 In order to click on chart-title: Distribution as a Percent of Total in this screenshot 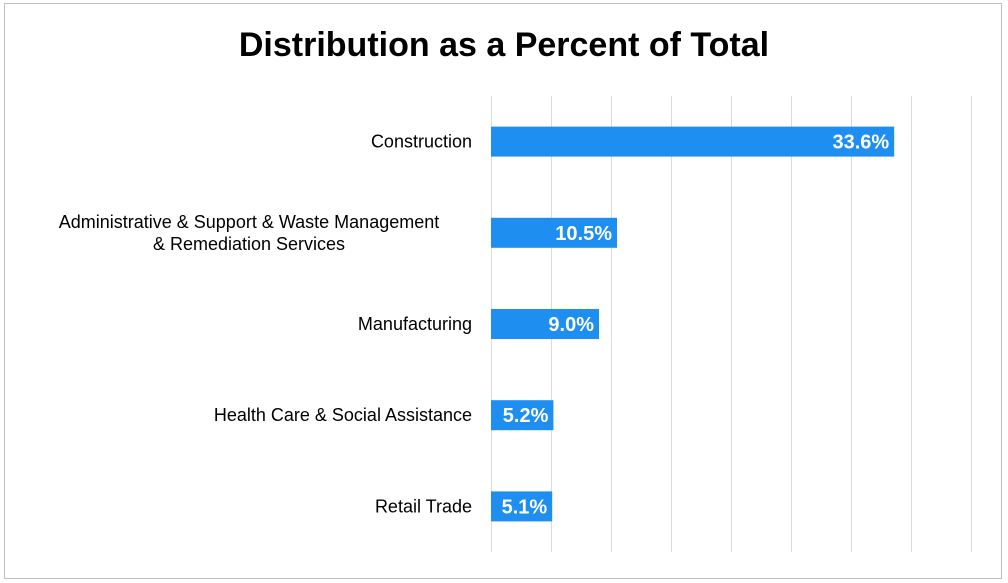, I will do `click(504, 45)`.